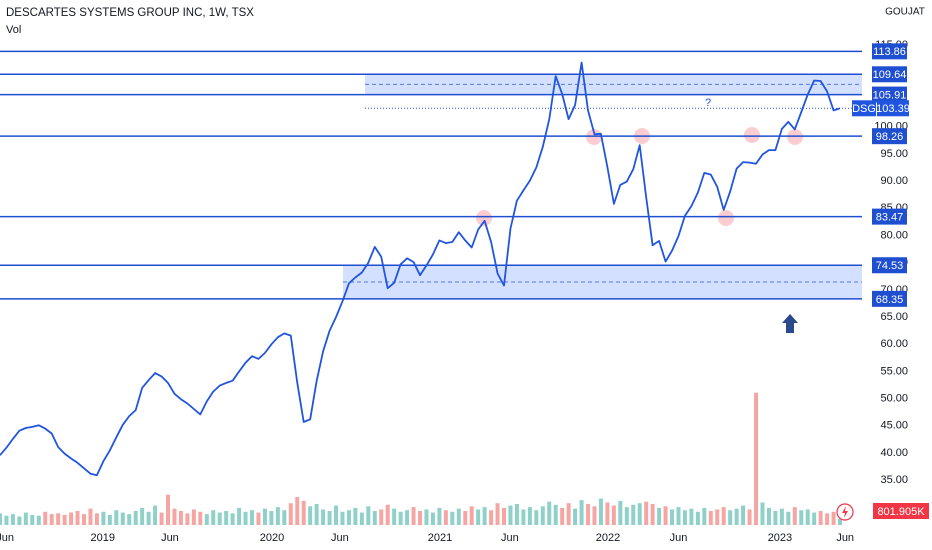 Image resolution: width=932 pixels, height=550 pixels. What do you see at coordinates (708, 103) in the screenshot?
I see `annotation: ?` at bounding box center [708, 103].